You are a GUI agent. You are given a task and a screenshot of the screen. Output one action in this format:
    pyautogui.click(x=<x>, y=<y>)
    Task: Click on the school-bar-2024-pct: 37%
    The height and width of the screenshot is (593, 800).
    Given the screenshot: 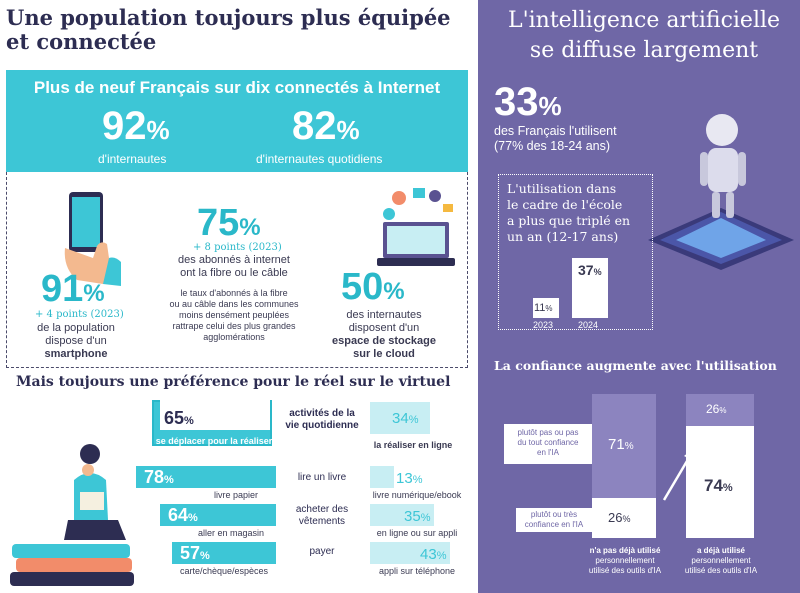 What is the action you would take?
    pyautogui.click(x=590, y=270)
    